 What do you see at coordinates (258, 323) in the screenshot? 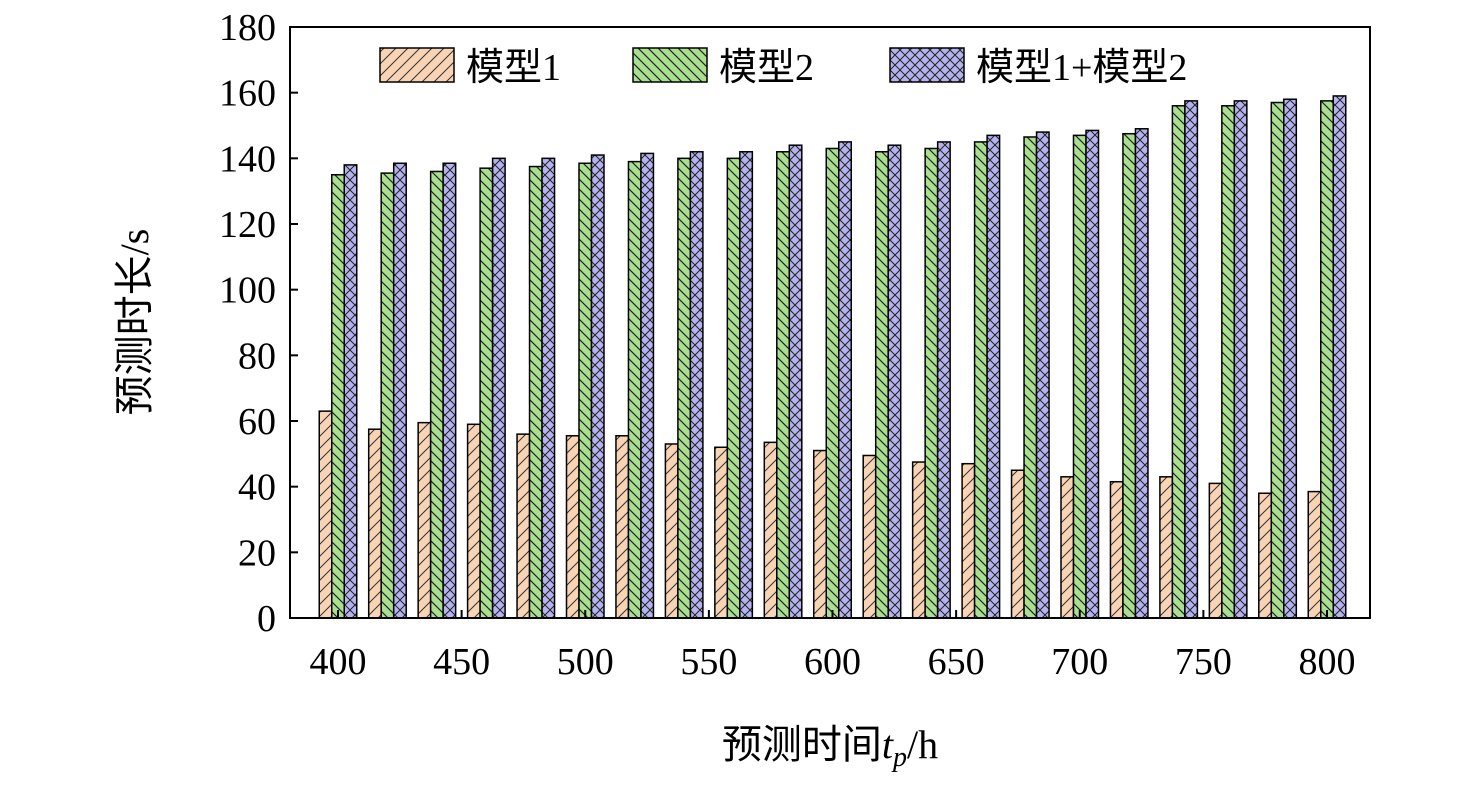
I see `y-axis: 0 20 40 60 80 100 120 140 160 180` at bounding box center [258, 323].